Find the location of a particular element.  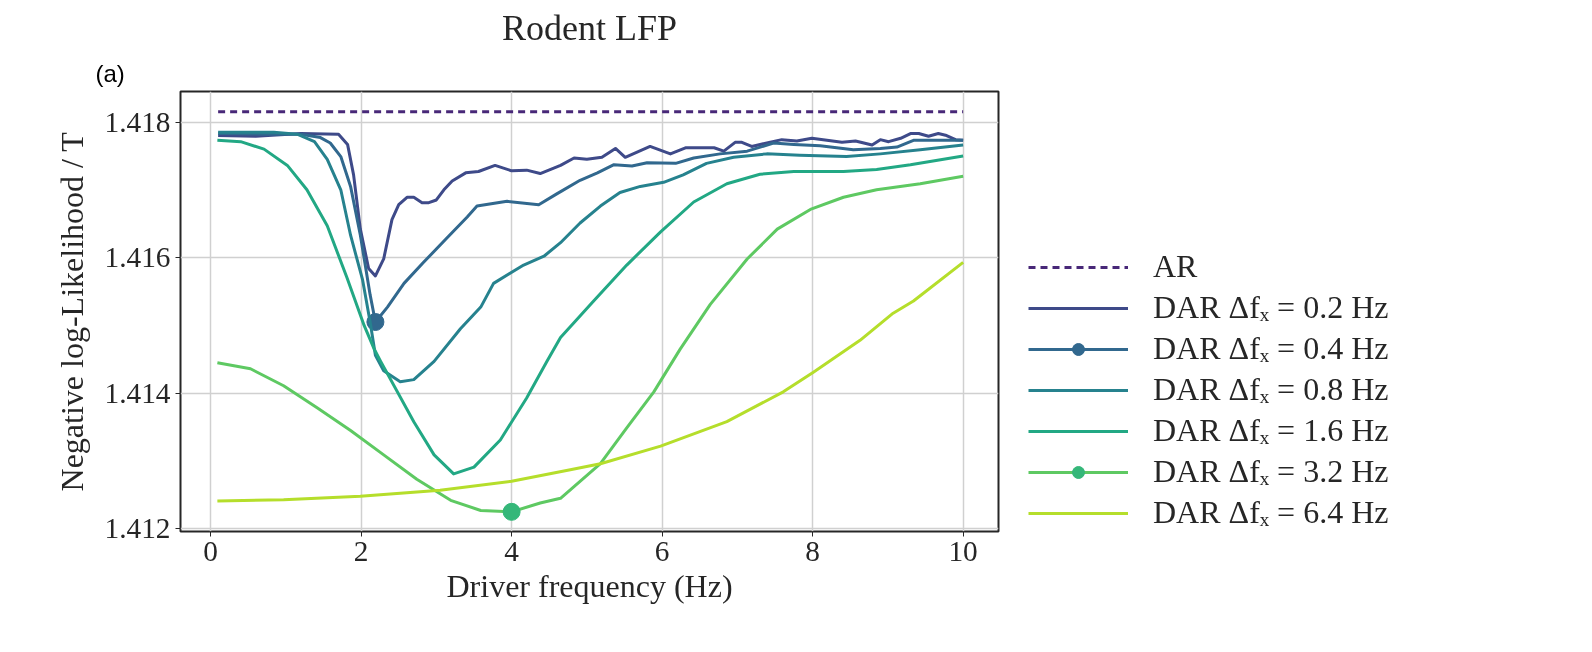

chart-title: Rodent LFP is located at coordinates (589, 27).